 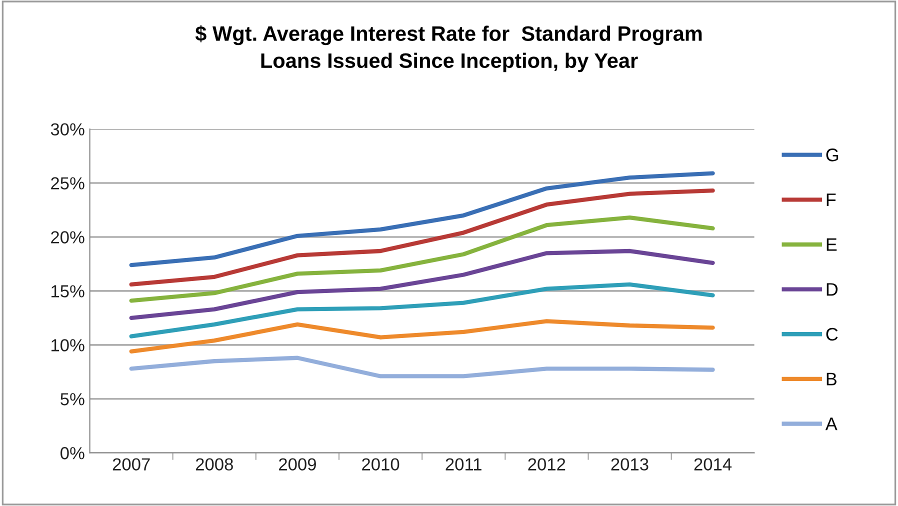 What do you see at coordinates (68, 291) in the screenshot?
I see `y-tick-label: 15%` at bounding box center [68, 291].